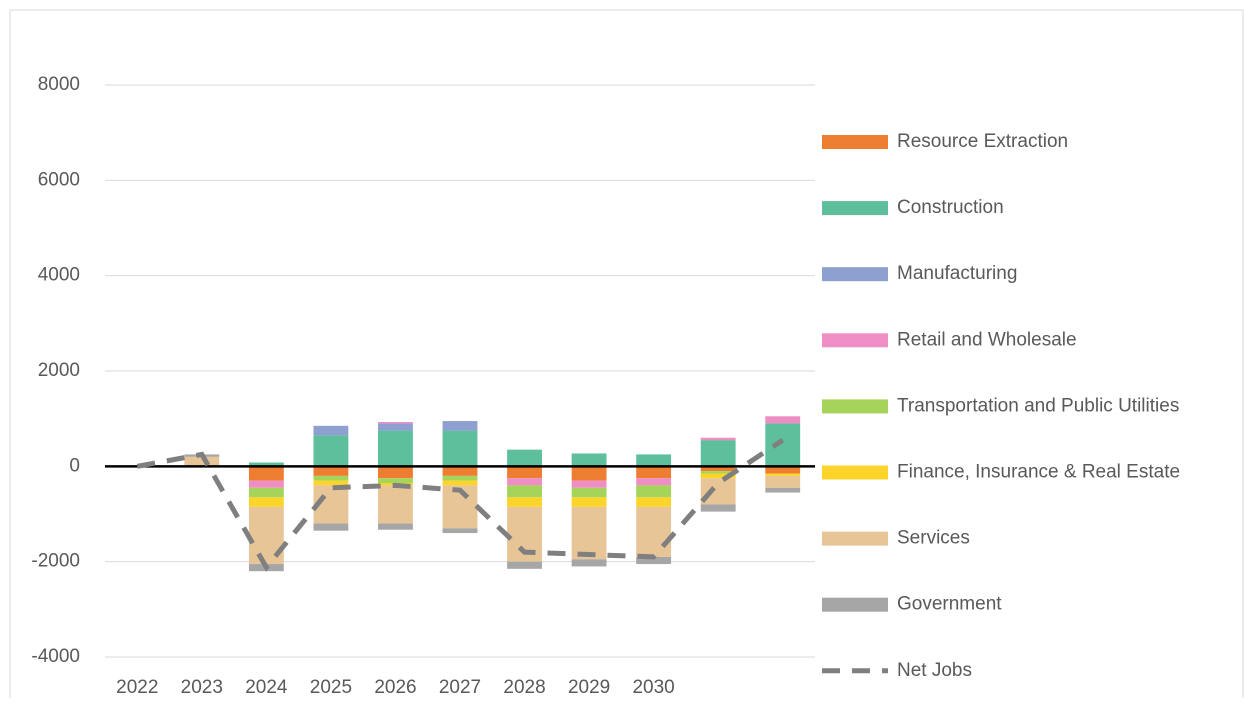 The image size is (1244, 703). Describe the element at coordinates (957, 273) in the screenshot. I see `legend-label: Manufacturing` at that location.